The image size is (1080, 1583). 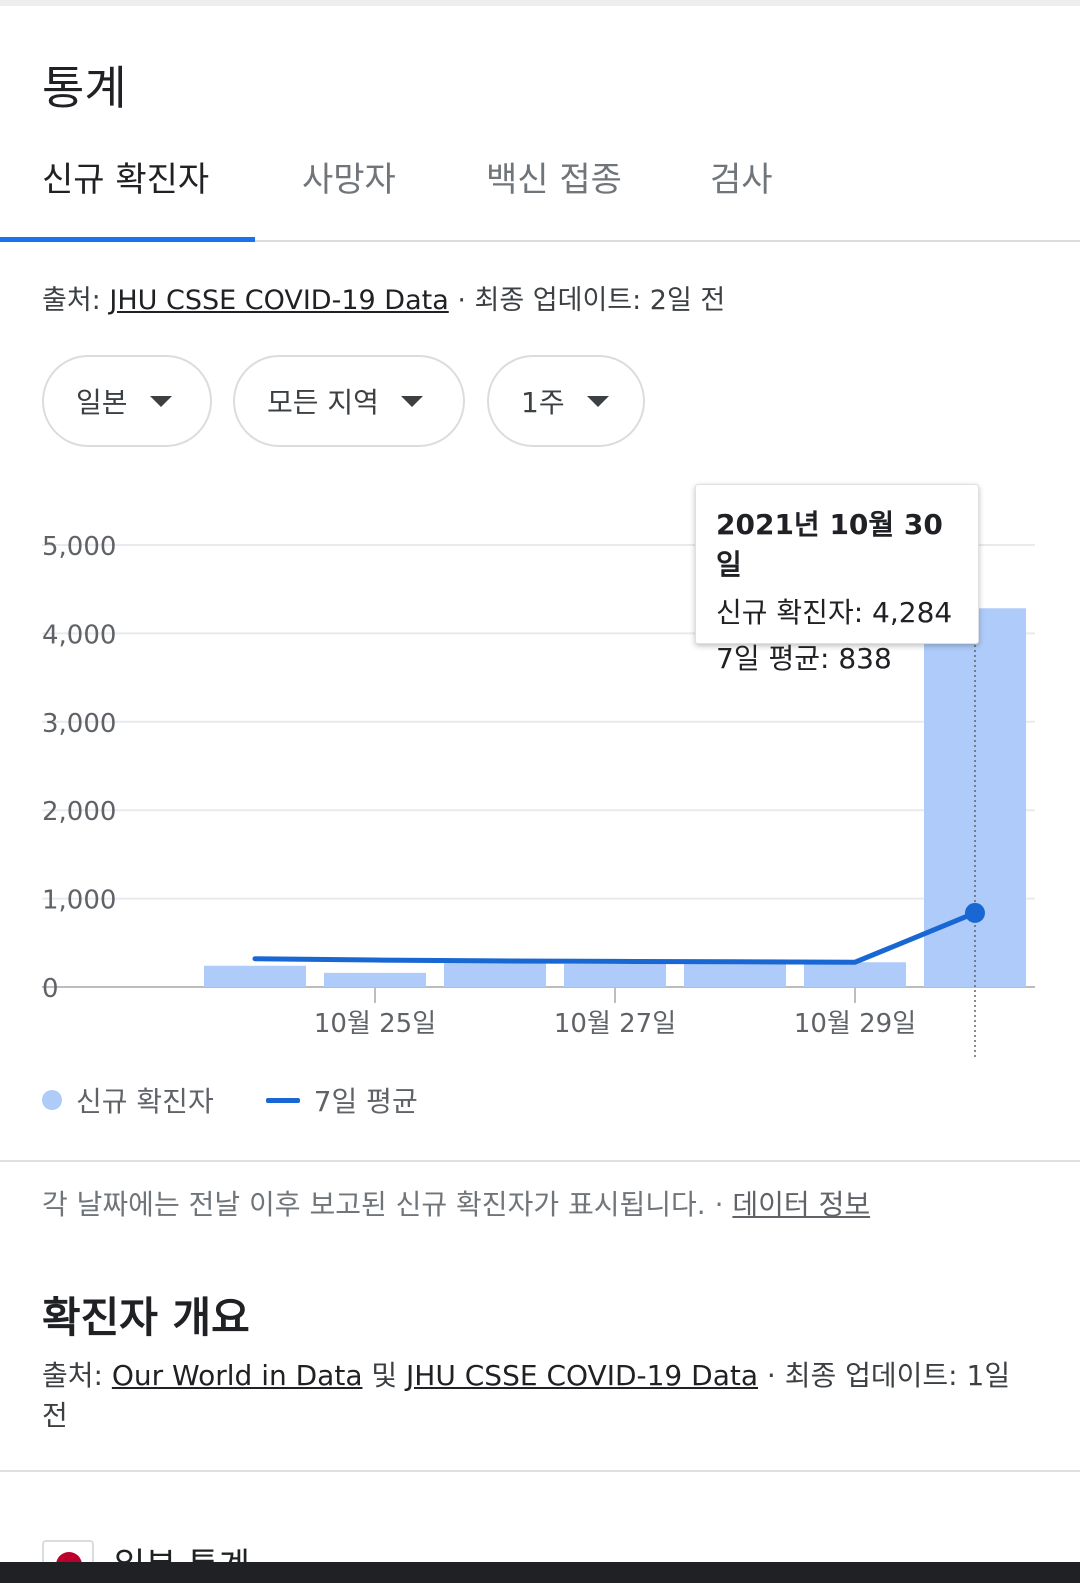 I want to click on overview-source-prefix: 출처:, so click(x=77, y=1375).